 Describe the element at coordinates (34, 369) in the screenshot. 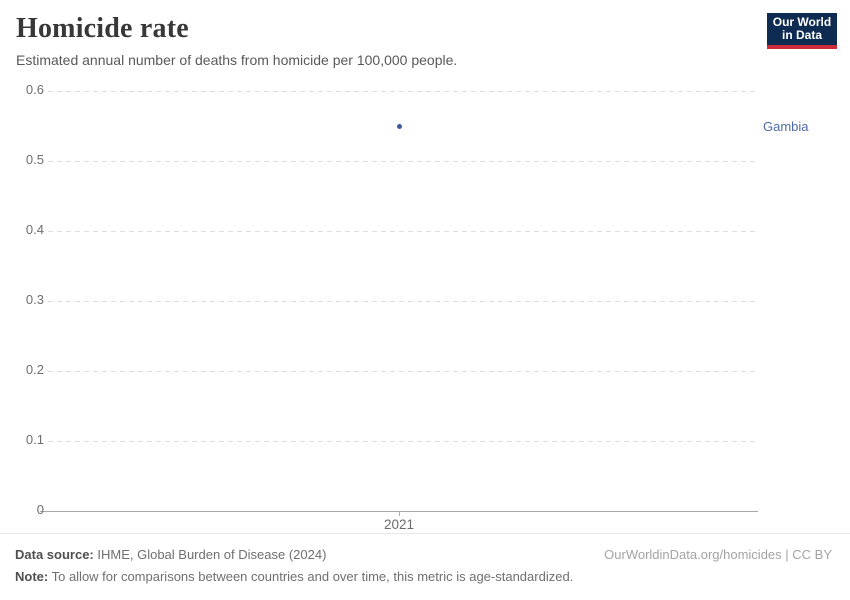

I see `y-axis-tick-label: 0.2` at that location.